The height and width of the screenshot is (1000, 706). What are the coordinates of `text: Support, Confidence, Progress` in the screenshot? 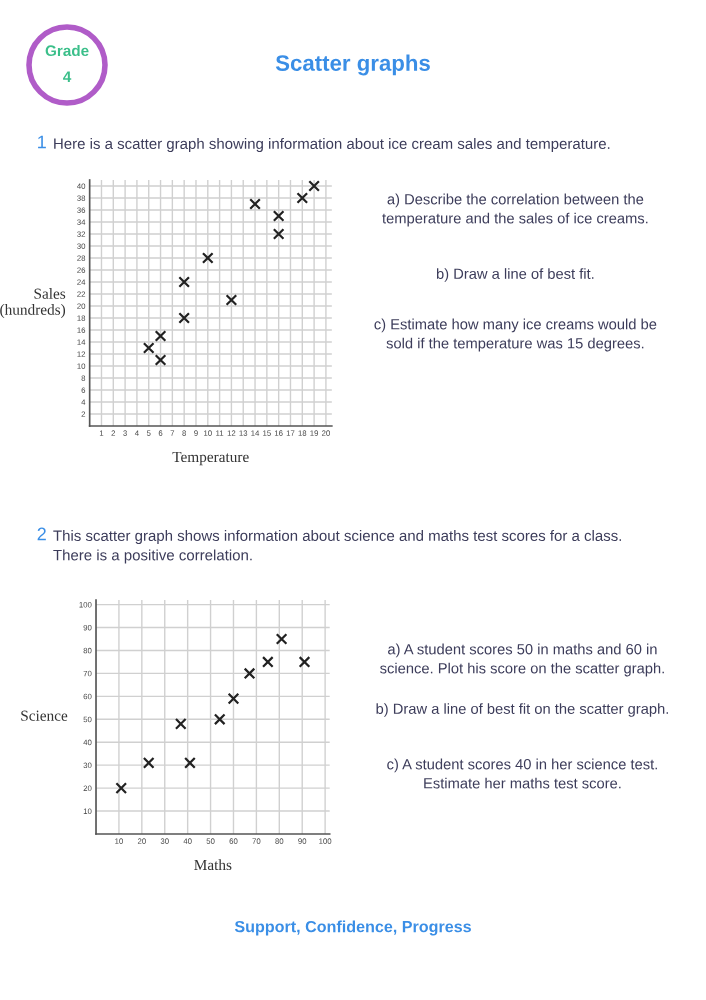 It's located at (352, 928).